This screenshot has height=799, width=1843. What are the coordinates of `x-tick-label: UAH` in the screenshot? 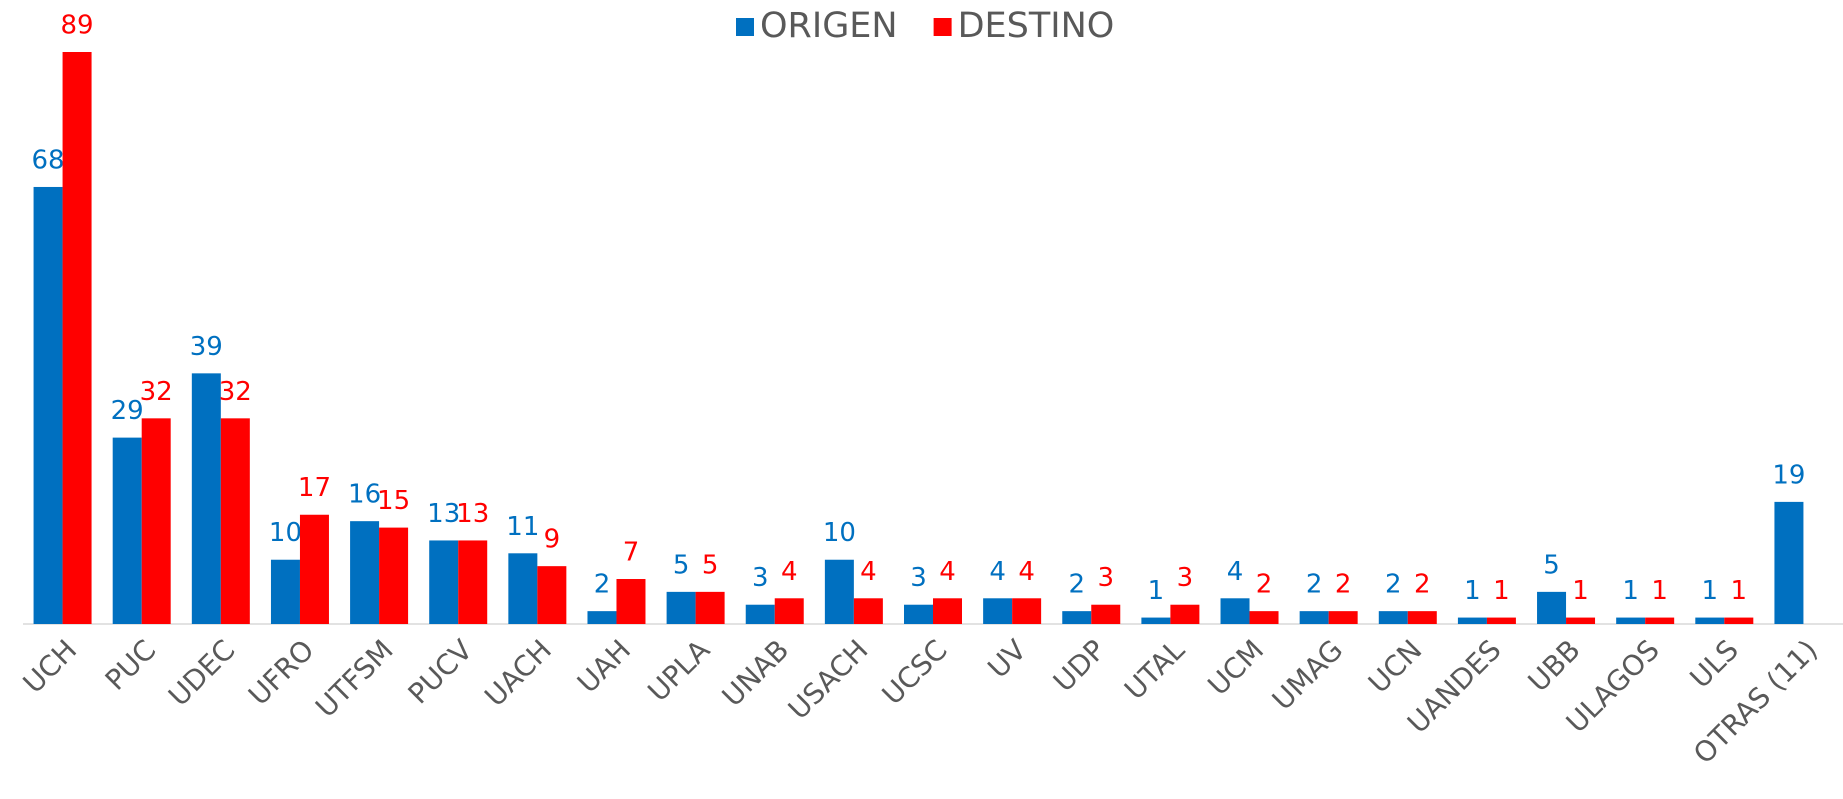 It's located at (604, 666).